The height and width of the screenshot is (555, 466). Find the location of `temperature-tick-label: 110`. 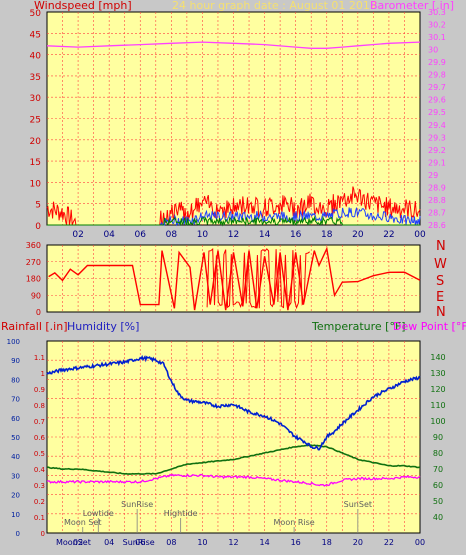

temperature-tick-label: 110 is located at coordinates (437, 405).